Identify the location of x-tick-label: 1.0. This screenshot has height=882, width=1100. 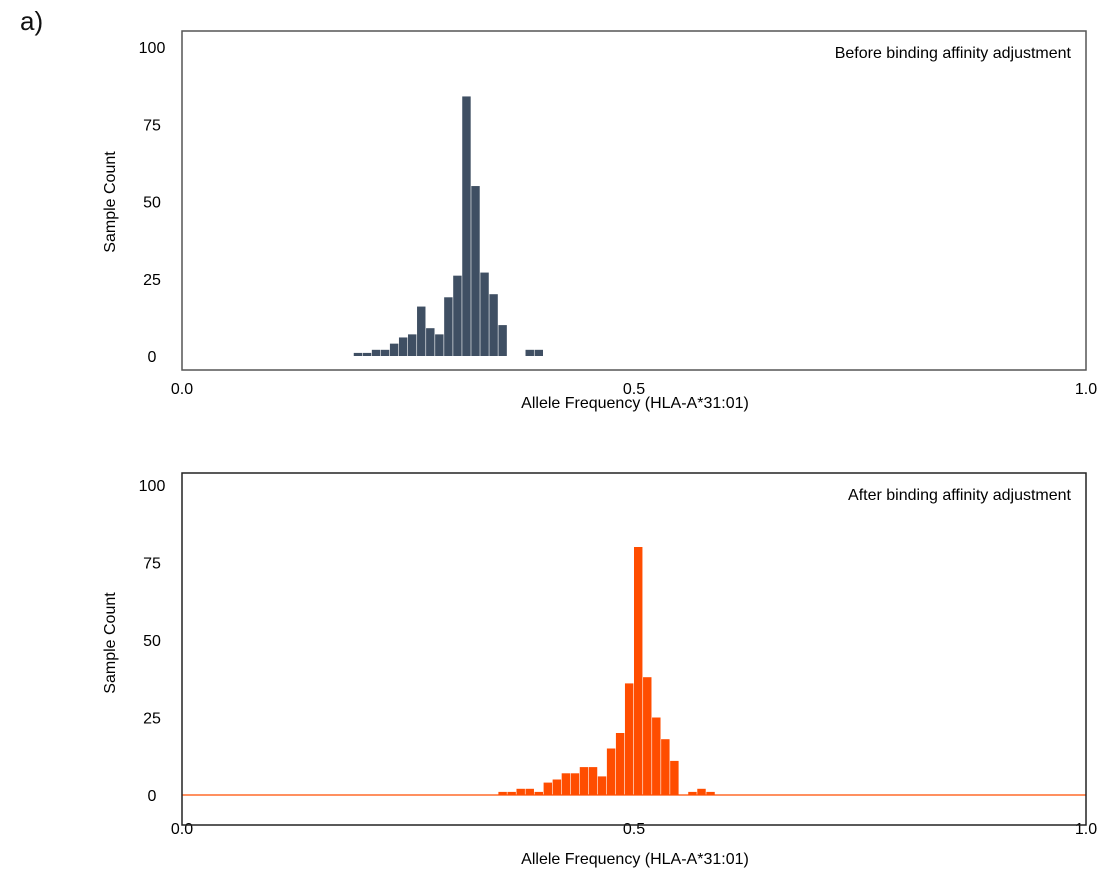
(1086, 389).